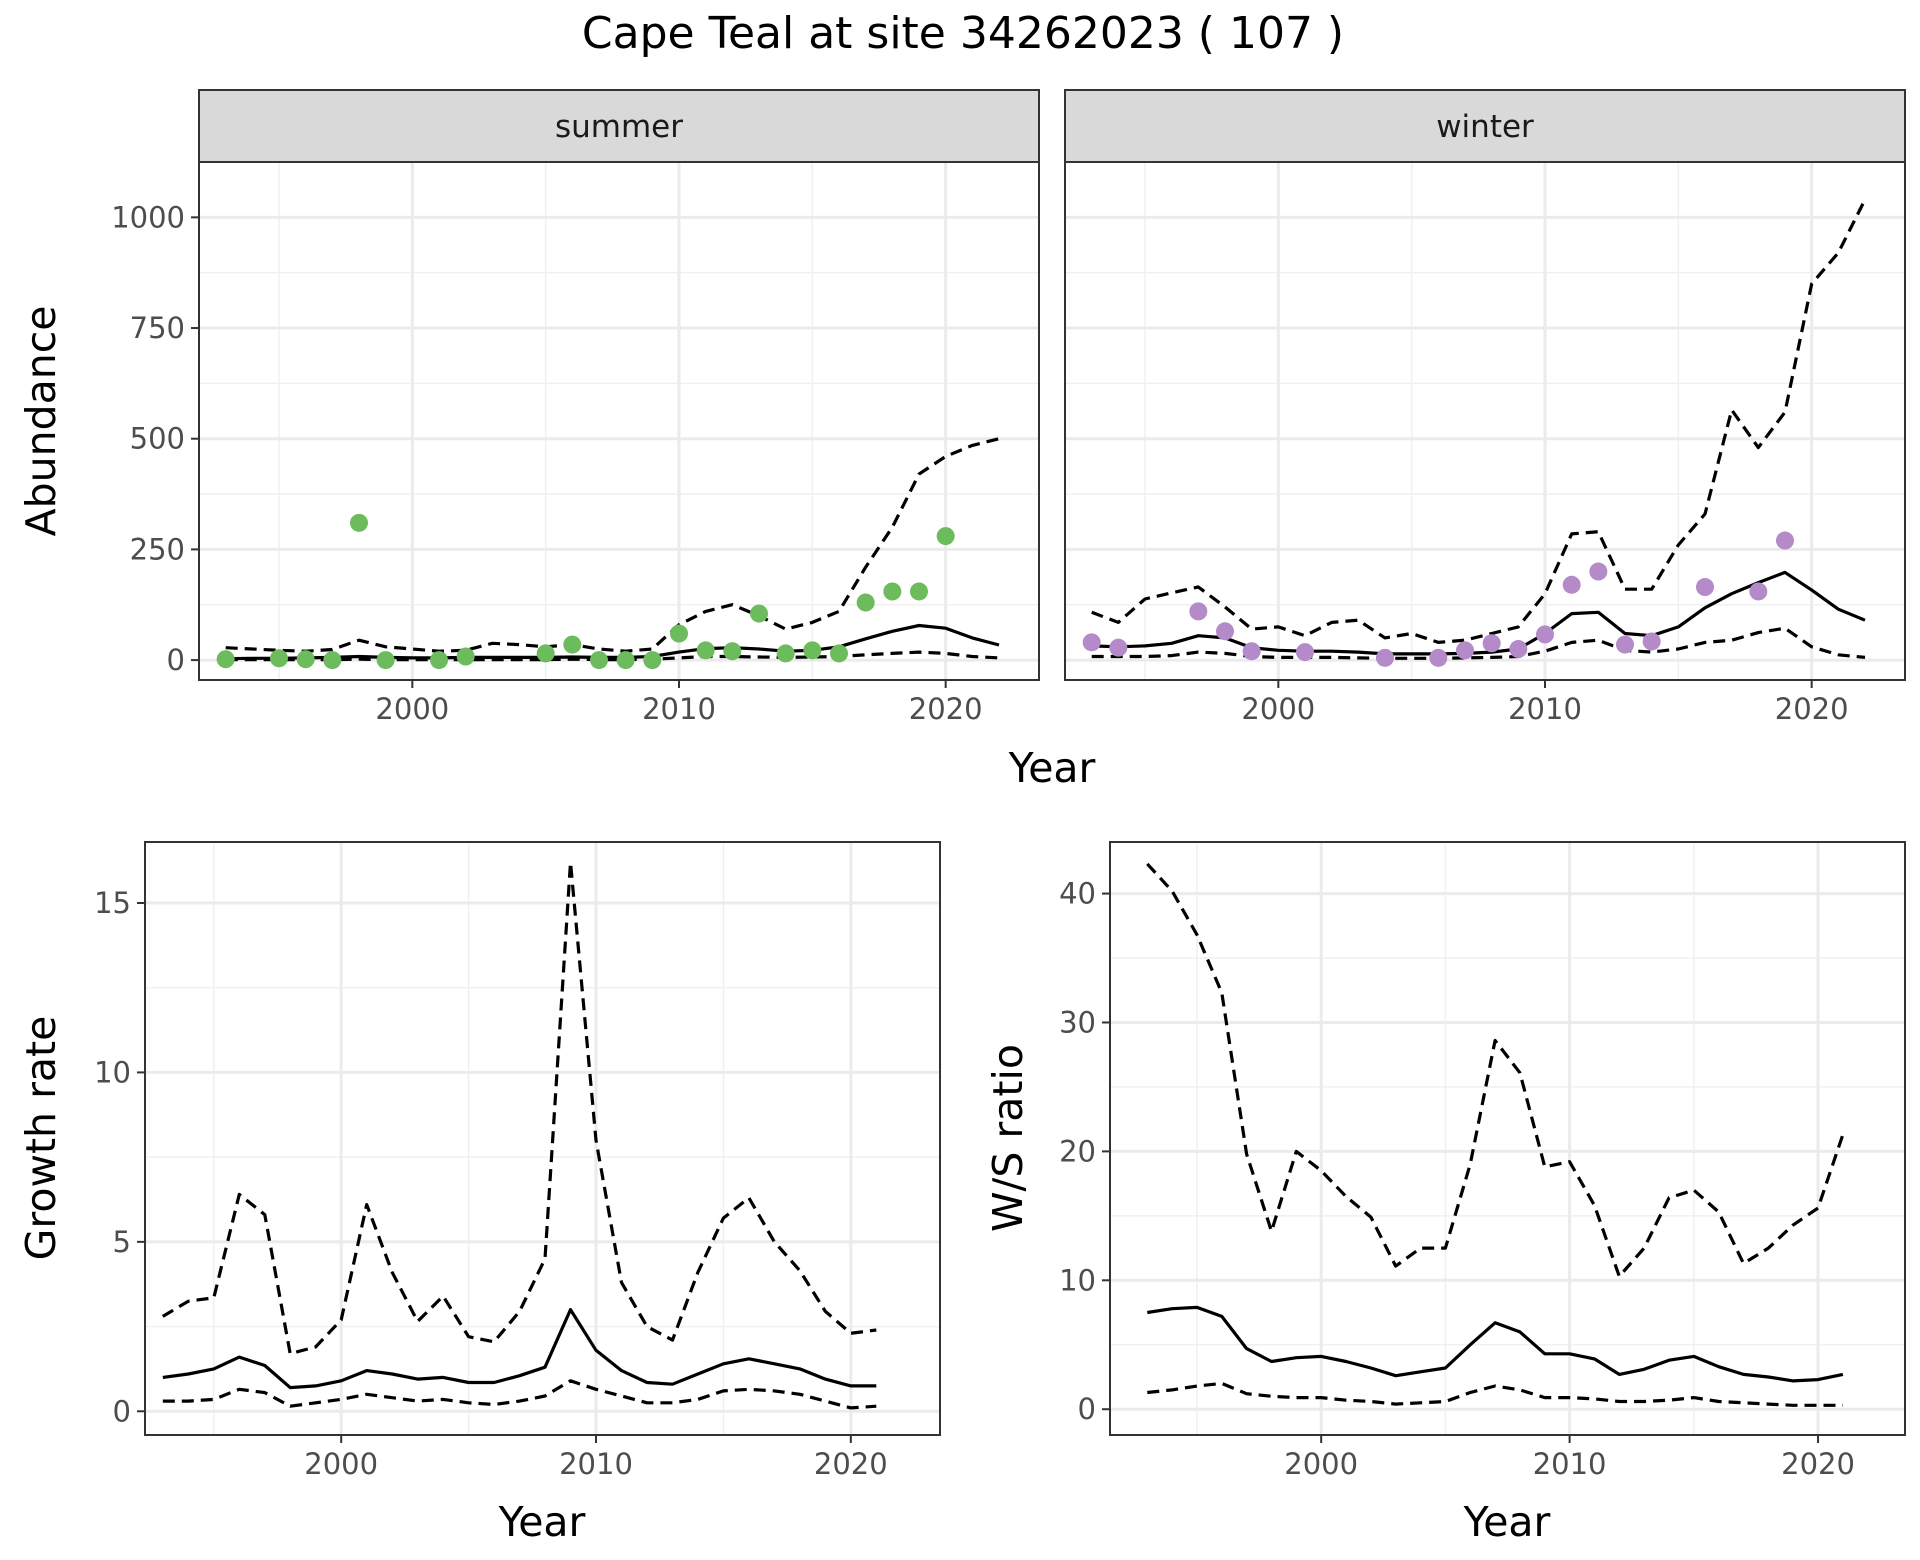 Image resolution: width=1920 pixels, height=1560 pixels. I want to click on winter-x-tick-label: 2010, so click(1545, 709).